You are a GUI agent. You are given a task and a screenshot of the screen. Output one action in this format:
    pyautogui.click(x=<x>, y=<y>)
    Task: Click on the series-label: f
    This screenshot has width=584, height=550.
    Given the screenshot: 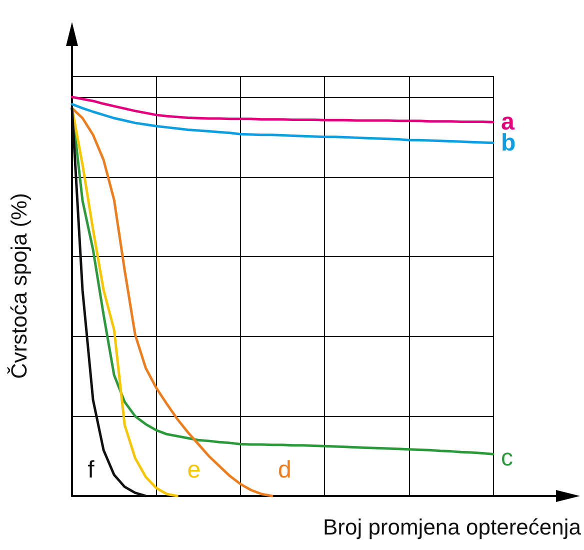 What is the action you would take?
    pyautogui.click(x=91, y=470)
    